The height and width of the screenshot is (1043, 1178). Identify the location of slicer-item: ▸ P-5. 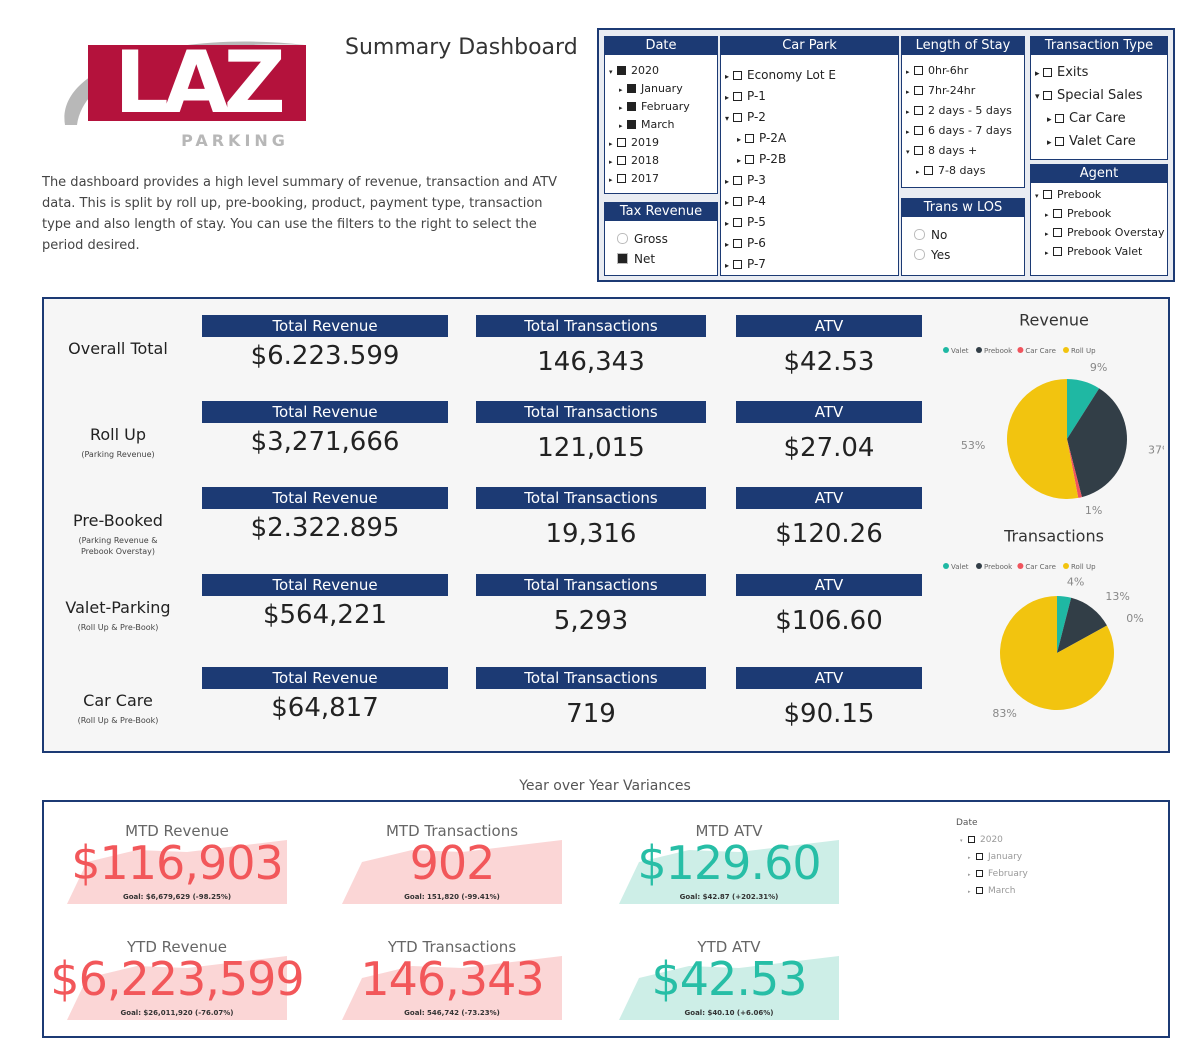
(745, 223).